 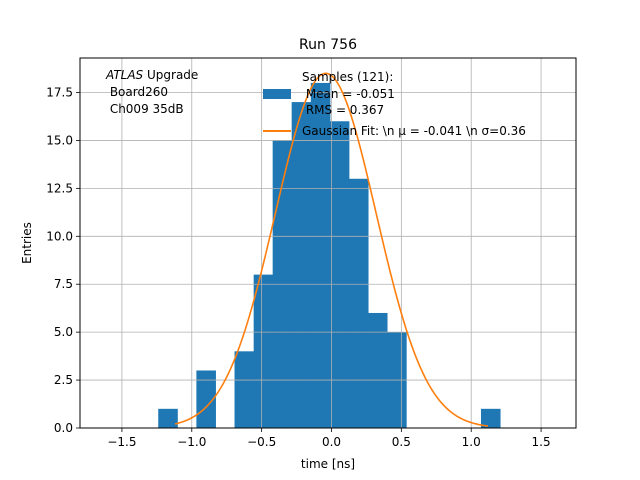 What do you see at coordinates (471, 442) in the screenshot?
I see `x-tick-label: 1.0` at bounding box center [471, 442].